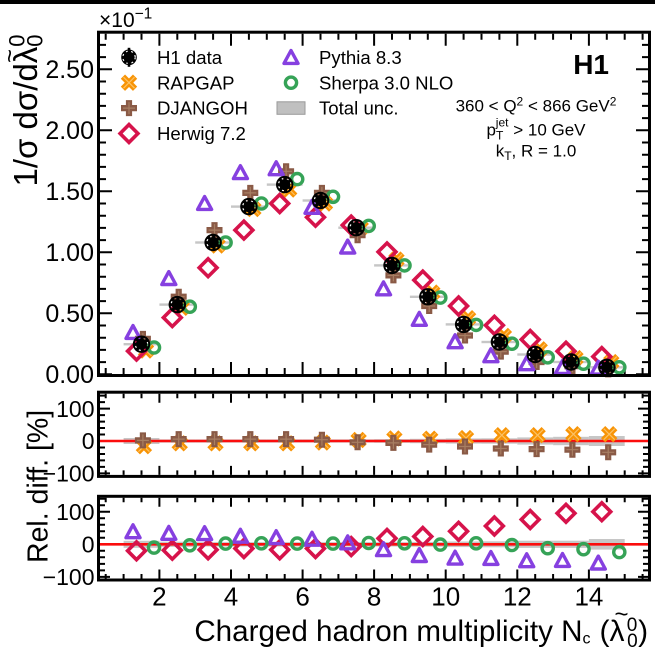 This screenshot has width=655, height=663. I want to click on svg-text: 10, so click(445, 597).